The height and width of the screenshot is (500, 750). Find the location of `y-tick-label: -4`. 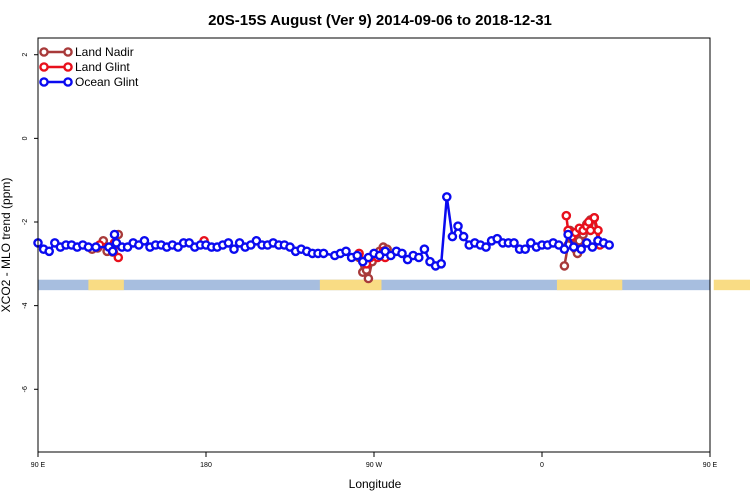

y-tick-label: -4 is located at coordinates (25, 305).